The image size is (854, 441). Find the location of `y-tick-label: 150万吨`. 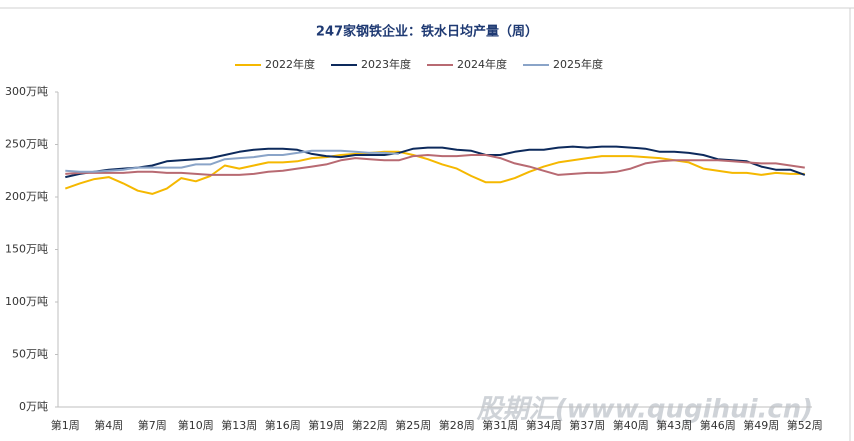

y-tick-label: 150万吨 is located at coordinates (26, 249).